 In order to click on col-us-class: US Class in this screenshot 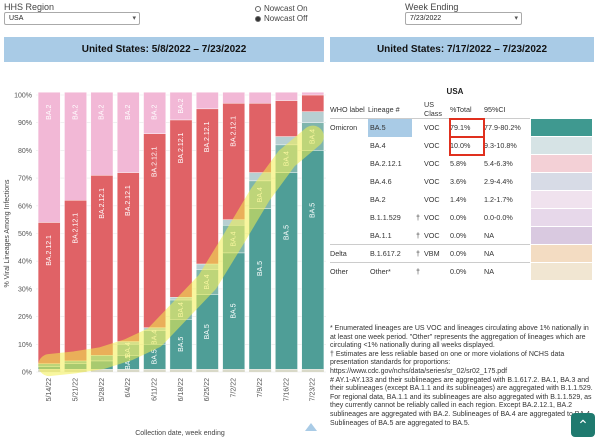, I will do `click(433, 109)`.